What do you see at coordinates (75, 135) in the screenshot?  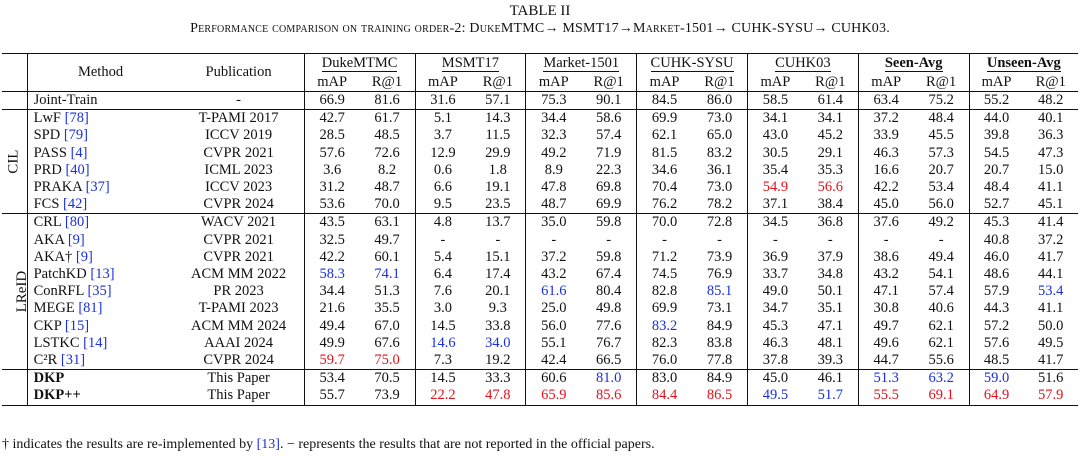 I see `citation-link: [79]` at bounding box center [75, 135].